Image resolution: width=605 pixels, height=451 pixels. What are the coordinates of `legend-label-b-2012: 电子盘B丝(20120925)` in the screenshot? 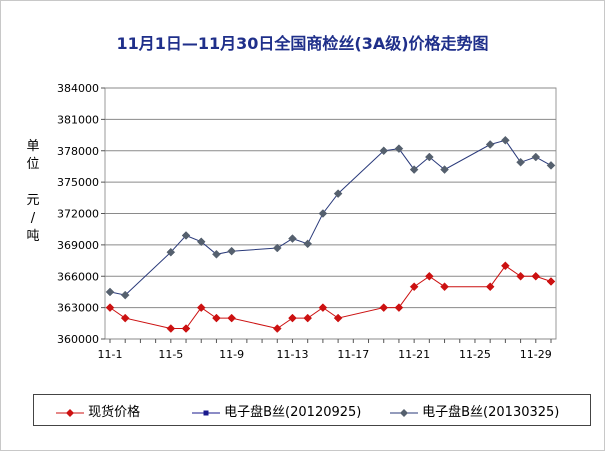 It's located at (293, 412).